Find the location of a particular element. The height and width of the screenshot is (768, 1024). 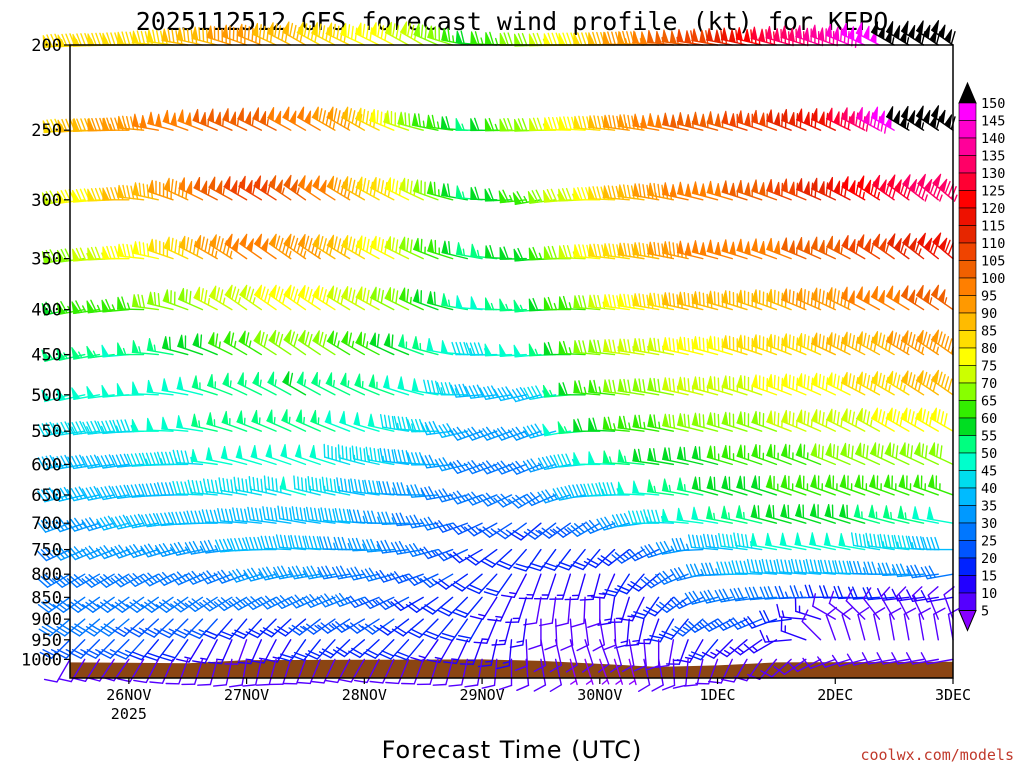

y-tick-label: 800 is located at coordinates (46, 575).